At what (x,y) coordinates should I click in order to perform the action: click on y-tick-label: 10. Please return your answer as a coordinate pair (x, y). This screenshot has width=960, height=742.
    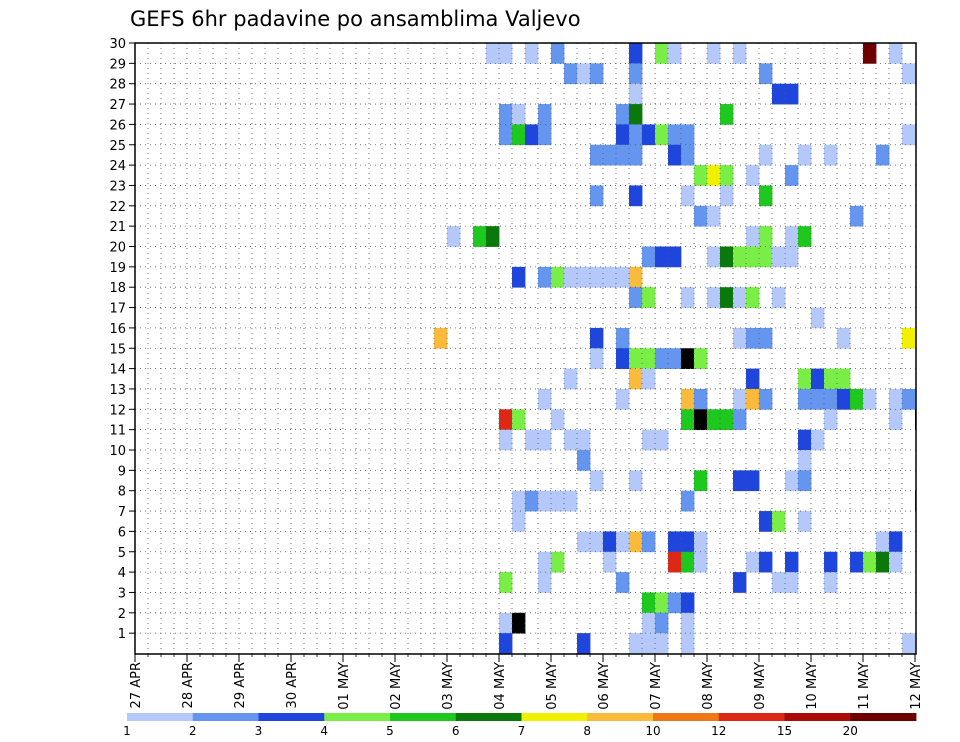
    Looking at the image, I should click on (117, 451).